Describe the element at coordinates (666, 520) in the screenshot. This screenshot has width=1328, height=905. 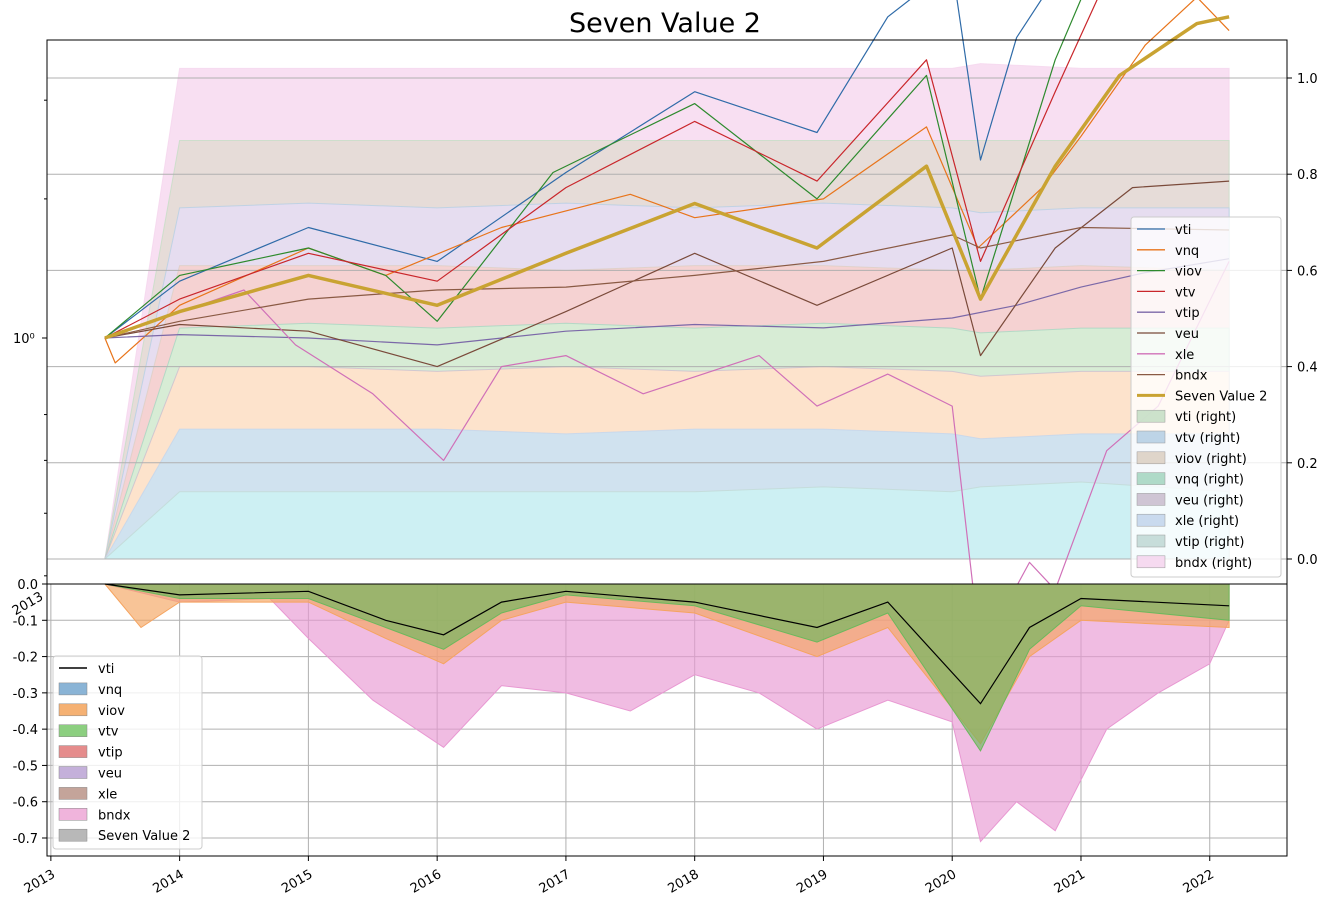
I see `weight-band` at that location.